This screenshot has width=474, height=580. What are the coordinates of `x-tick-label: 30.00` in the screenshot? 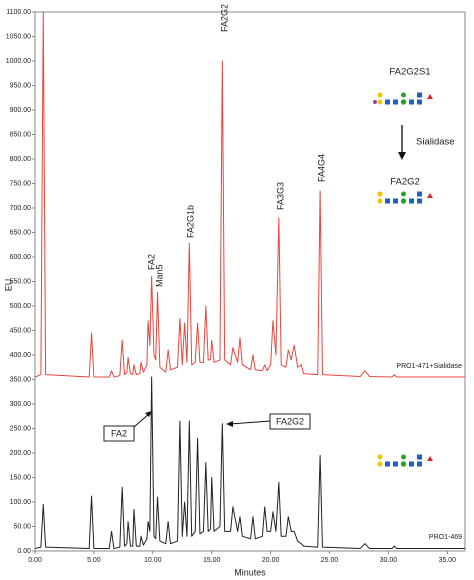 It's located at (389, 560).